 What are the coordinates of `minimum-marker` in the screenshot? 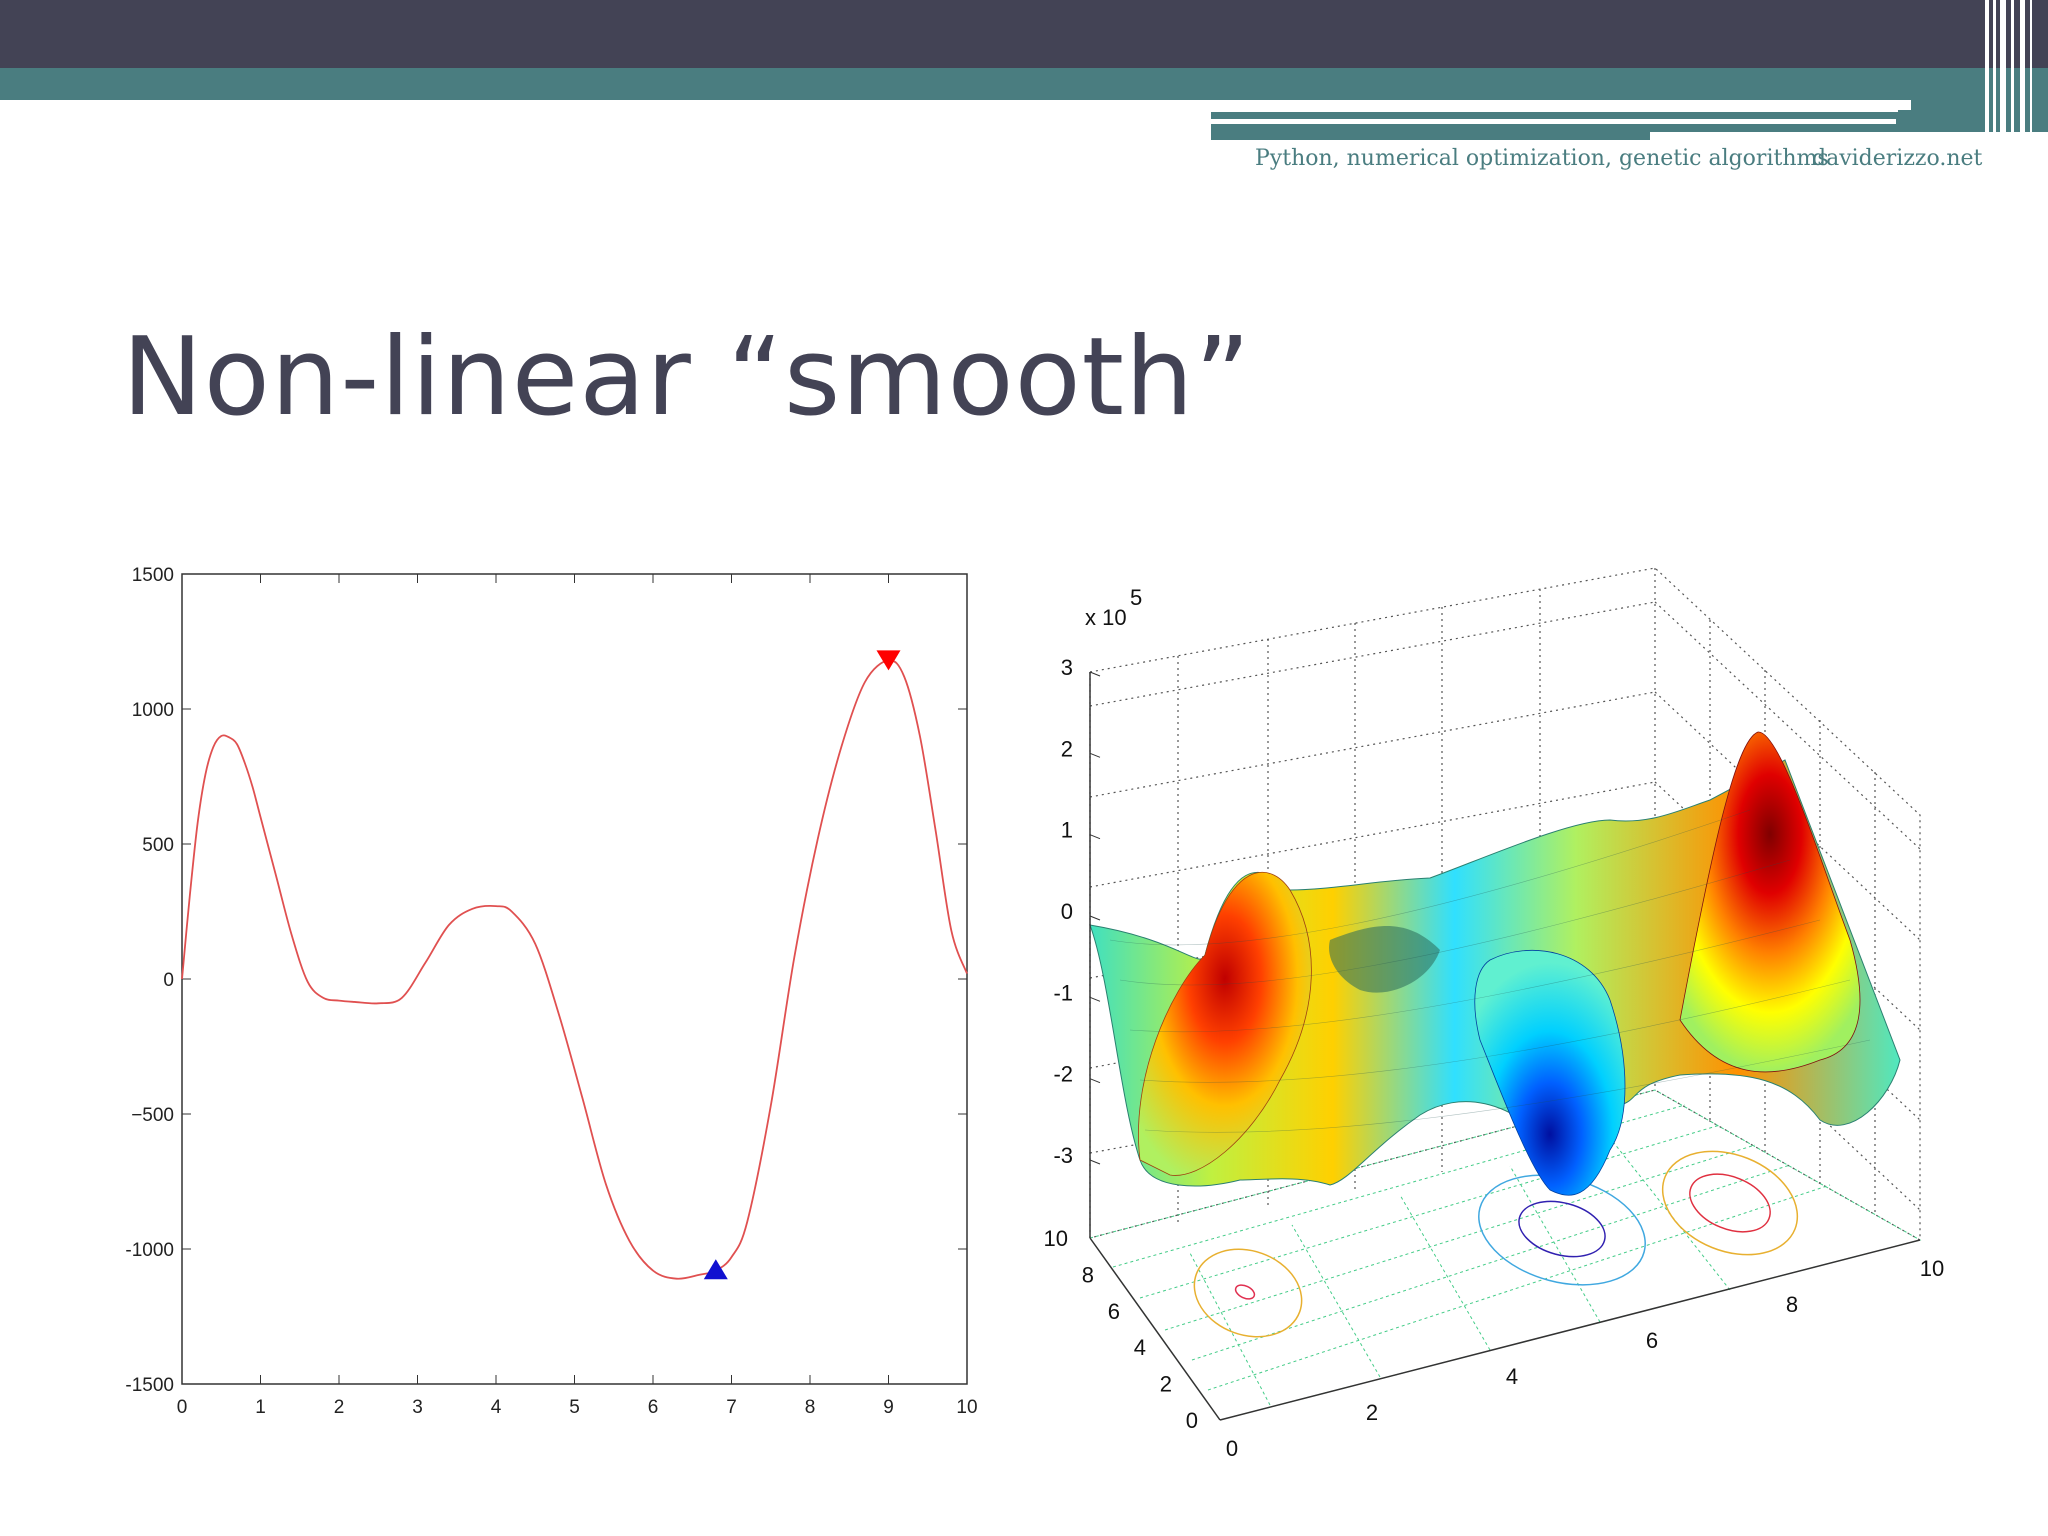 It's located at (715, 1269).